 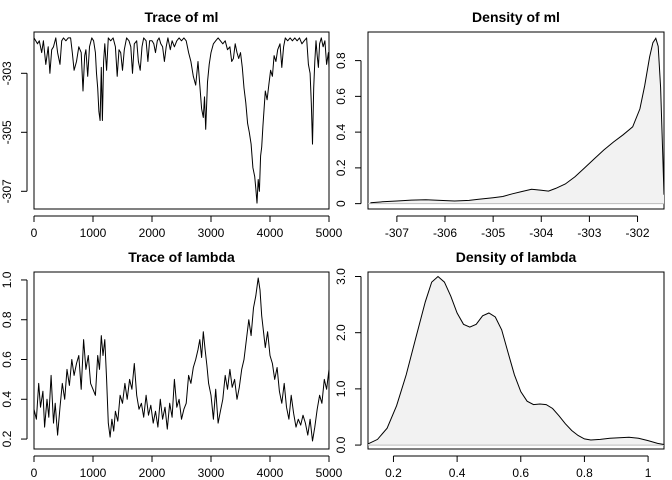 I want to click on density-lambda-x-tick-label: 0.6, so click(x=520, y=473).